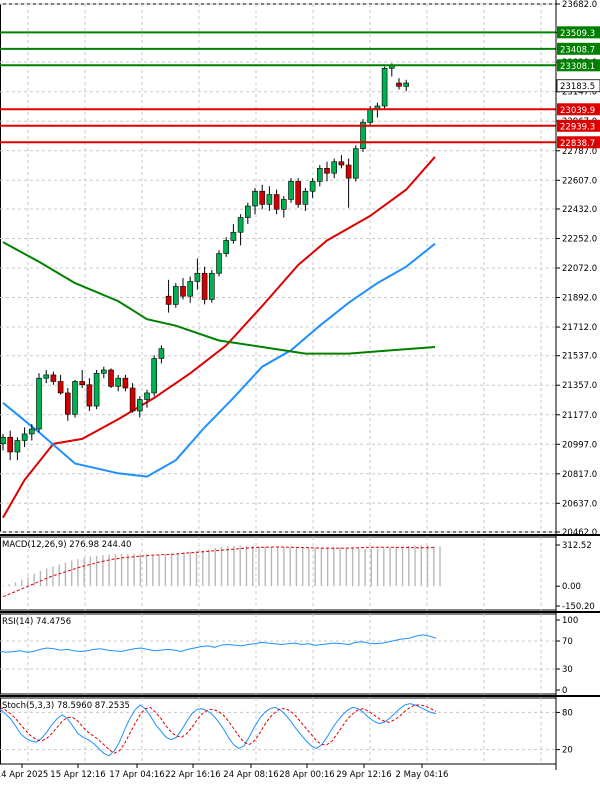 The width and height of the screenshot is (600, 785). I want to click on price-tick-label: 22787.0, so click(579, 152).